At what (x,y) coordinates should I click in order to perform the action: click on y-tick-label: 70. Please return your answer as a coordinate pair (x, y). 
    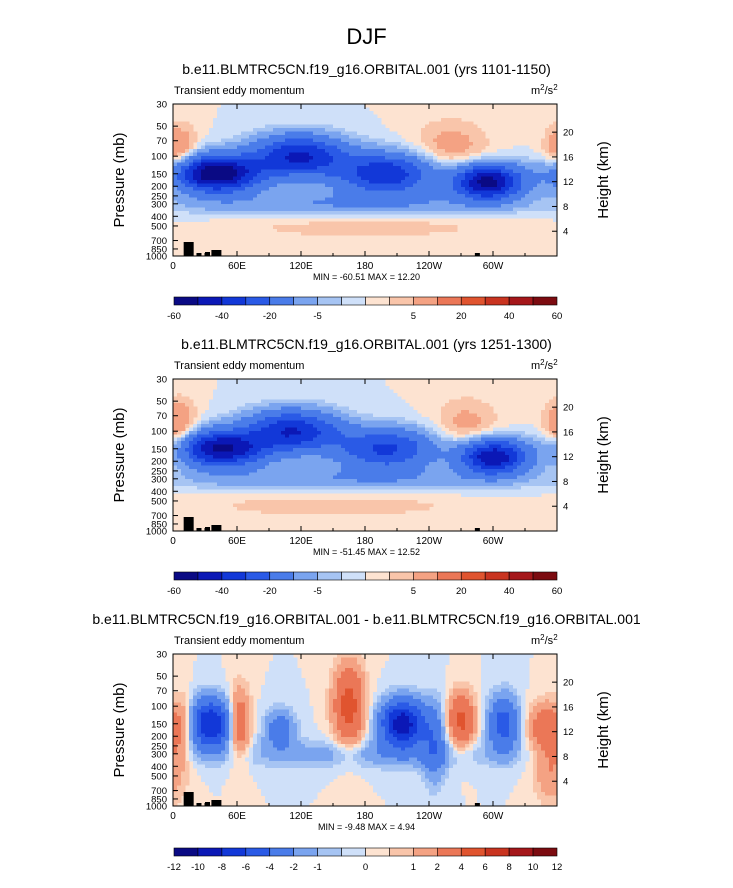
    Looking at the image, I should click on (161, 141).